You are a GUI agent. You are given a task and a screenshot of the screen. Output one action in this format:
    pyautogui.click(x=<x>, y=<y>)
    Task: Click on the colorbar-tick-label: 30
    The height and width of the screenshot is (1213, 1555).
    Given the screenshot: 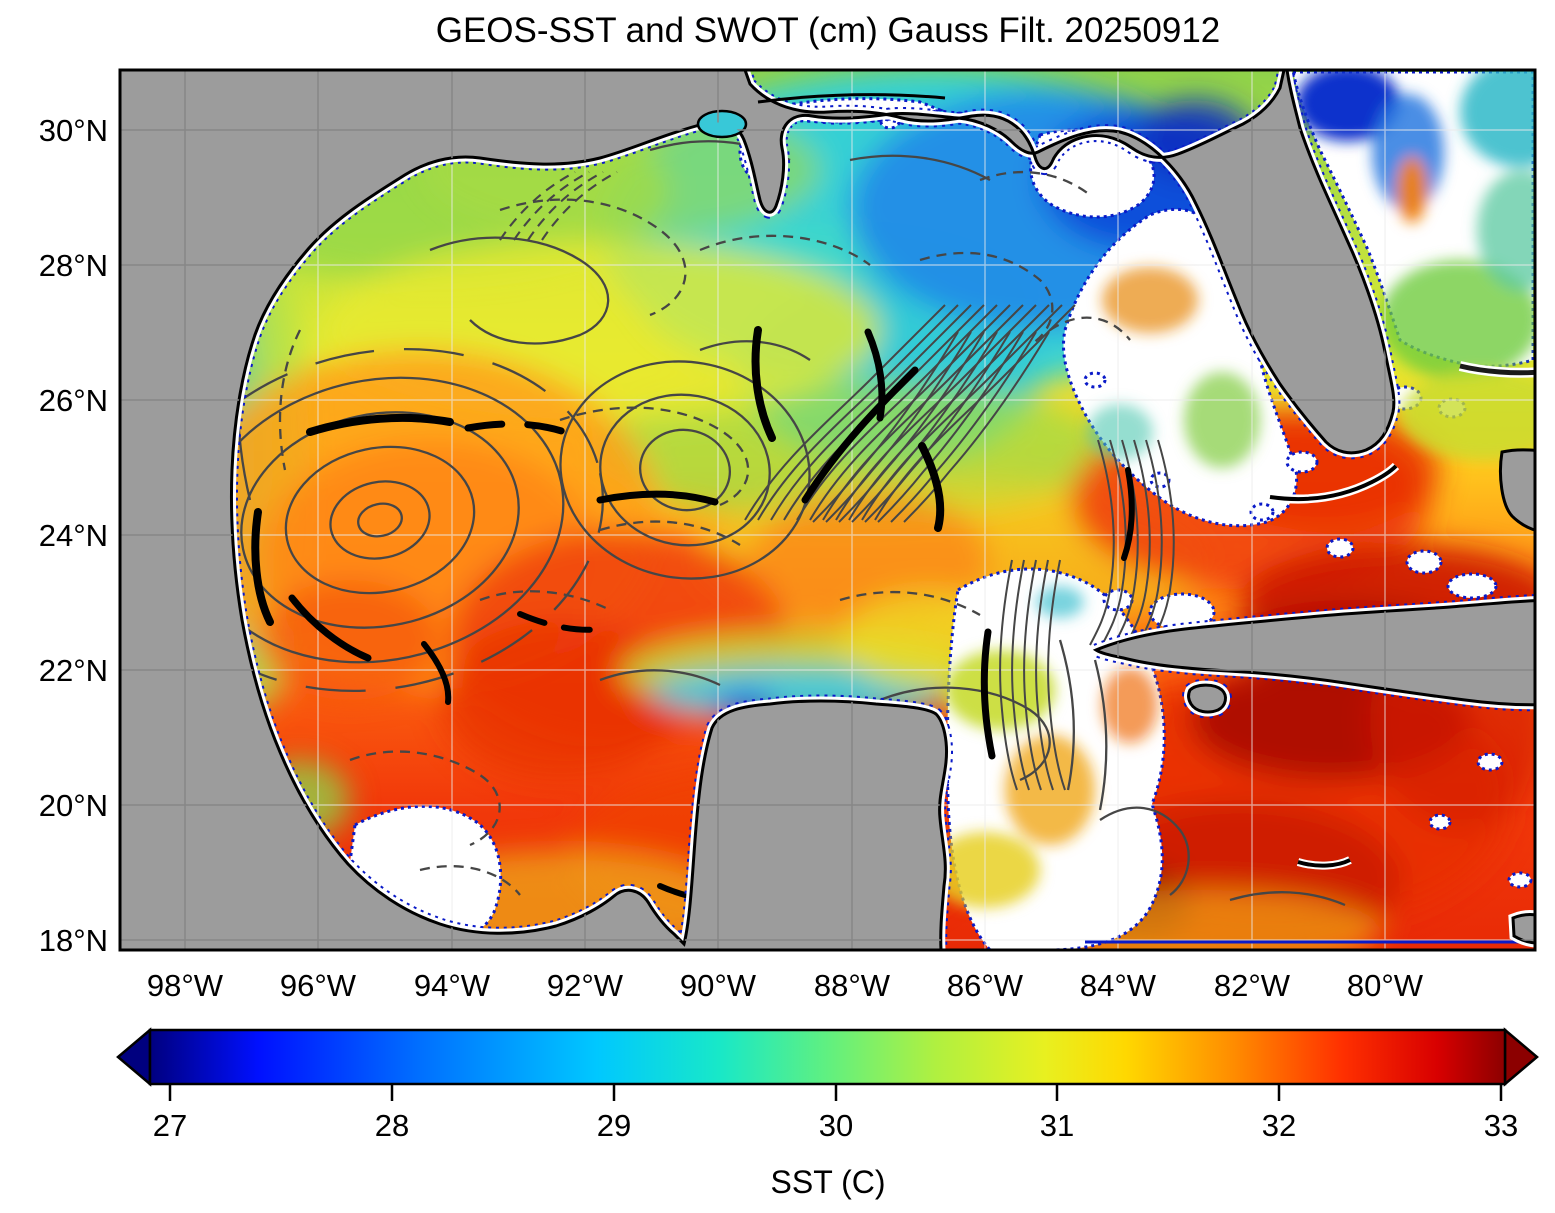 What is the action you would take?
    pyautogui.click(x=836, y=1125)
    